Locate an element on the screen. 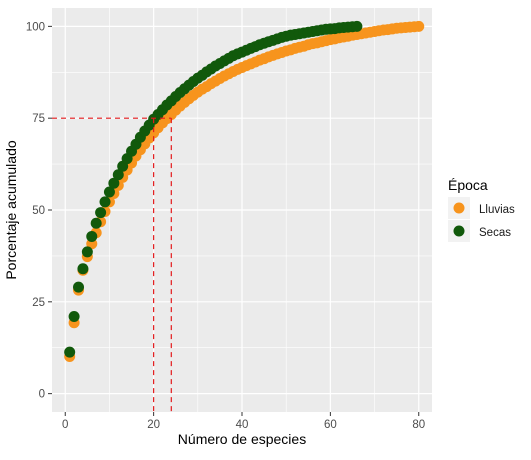 The image size is (531, 460). point-lluvias is located at coordinates (419, 26).